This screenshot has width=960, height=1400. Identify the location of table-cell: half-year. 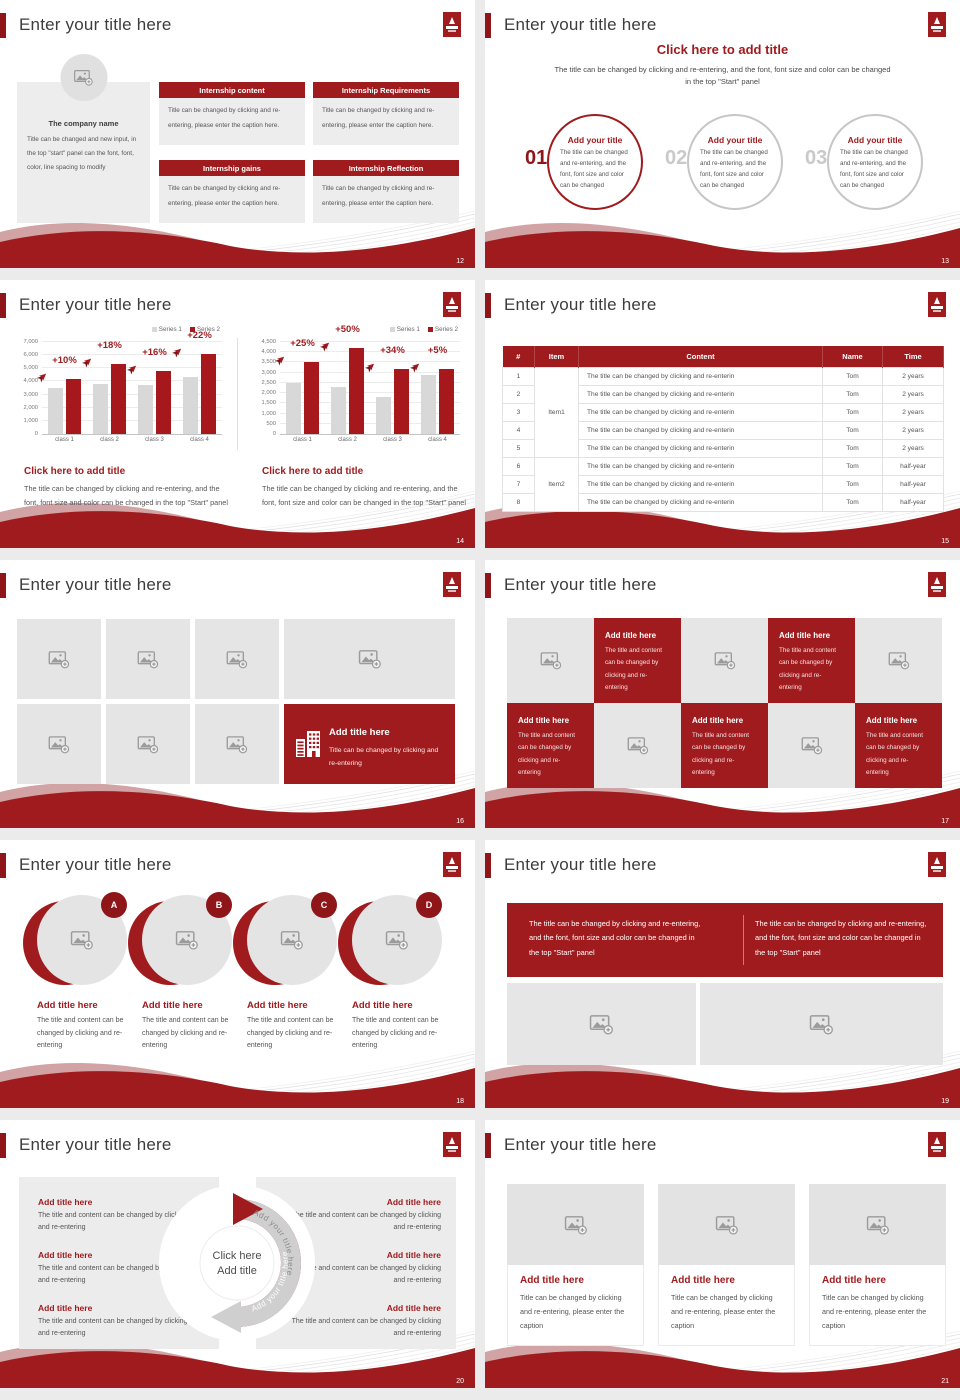
(913, 484).